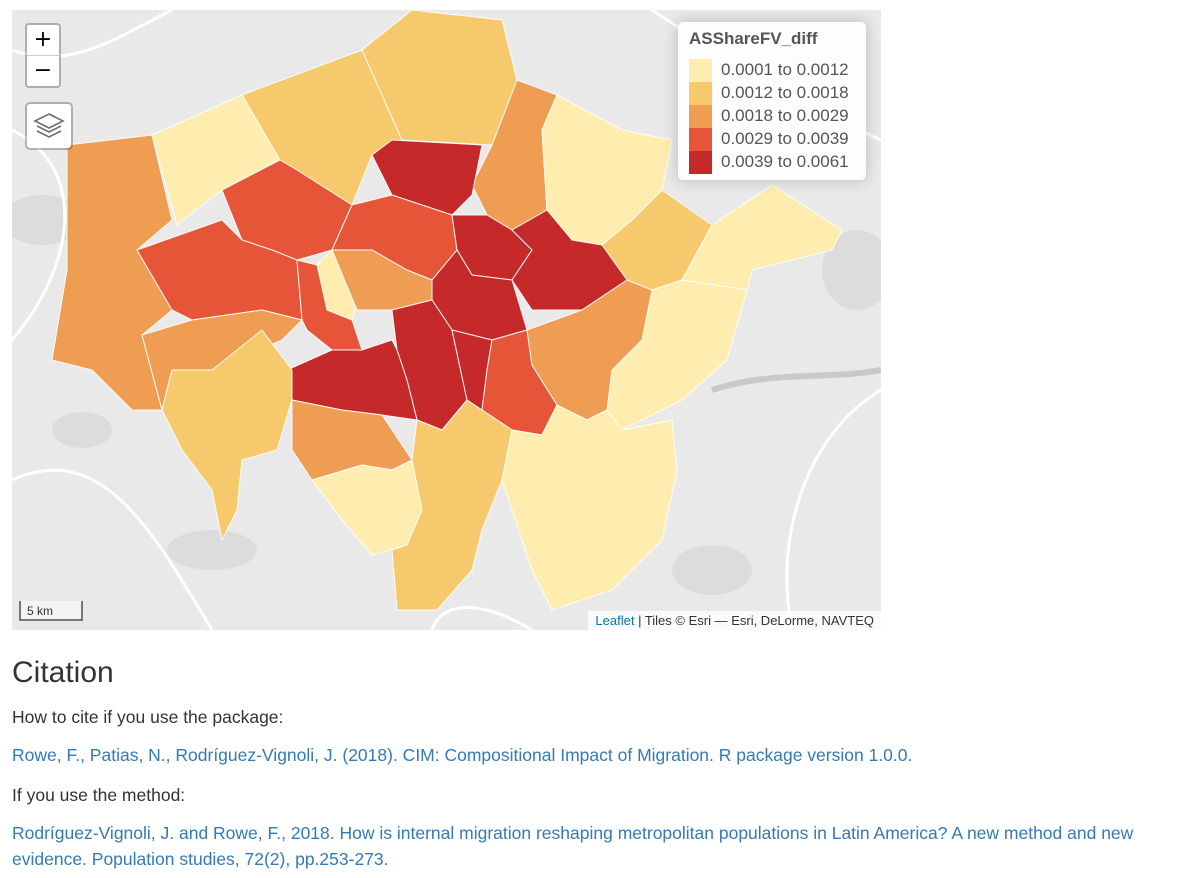 The width and height of the screenshot is (1200, 878). What do you see at coordinates (785, 69) in the screenshot?
I see `legend-label: 0.0001 to 0.0012` at bounding box center [785, 69].